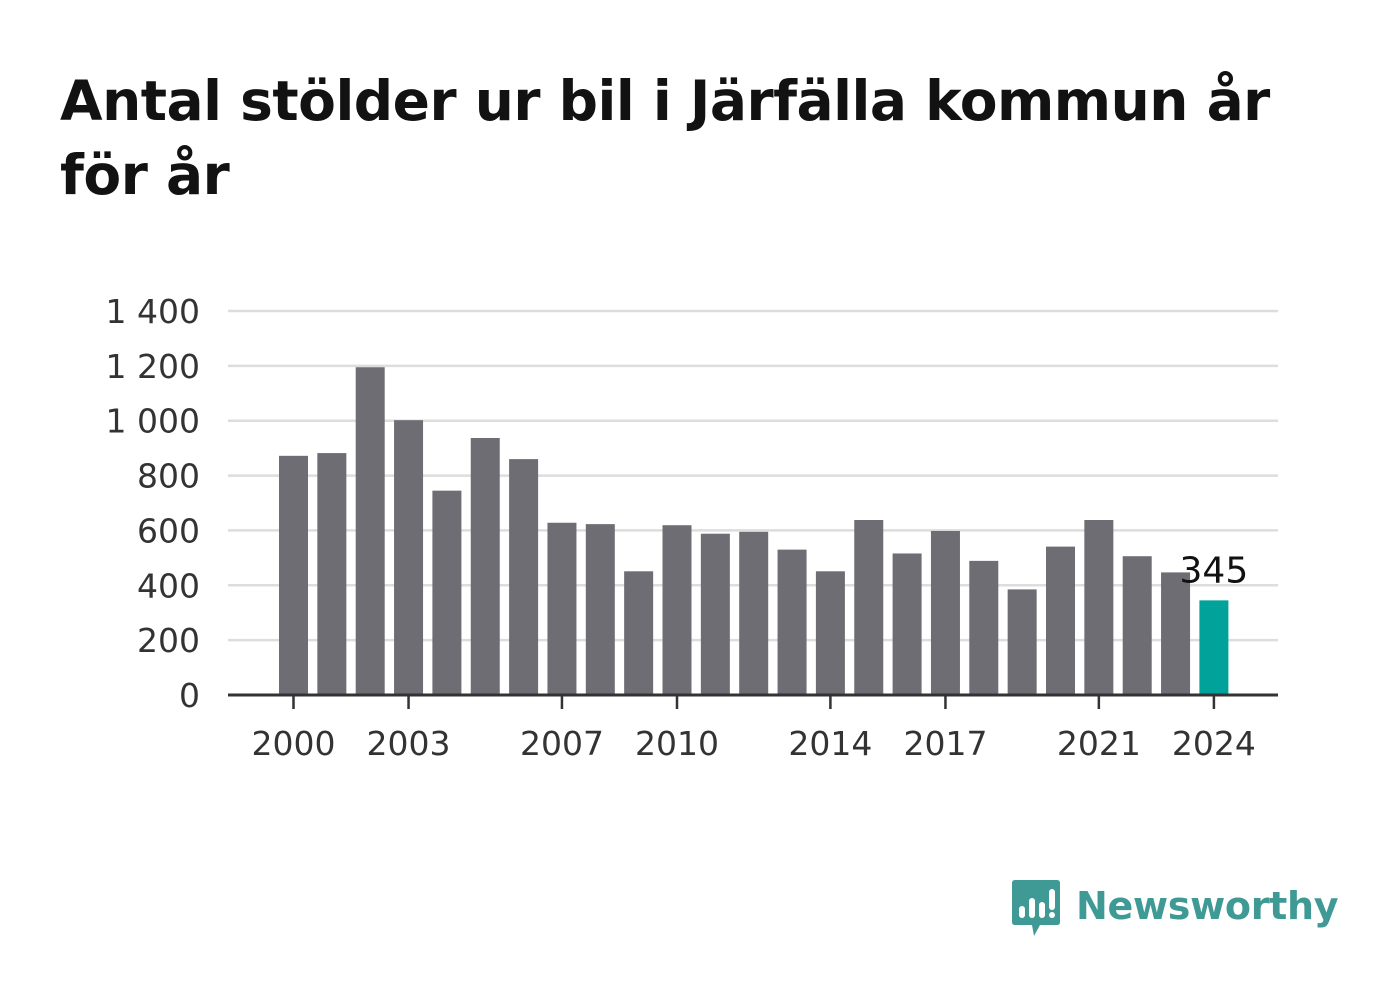 The width and height of the screenshot is (1382, 999). I want to click on bar-2017, so click(945, 612).